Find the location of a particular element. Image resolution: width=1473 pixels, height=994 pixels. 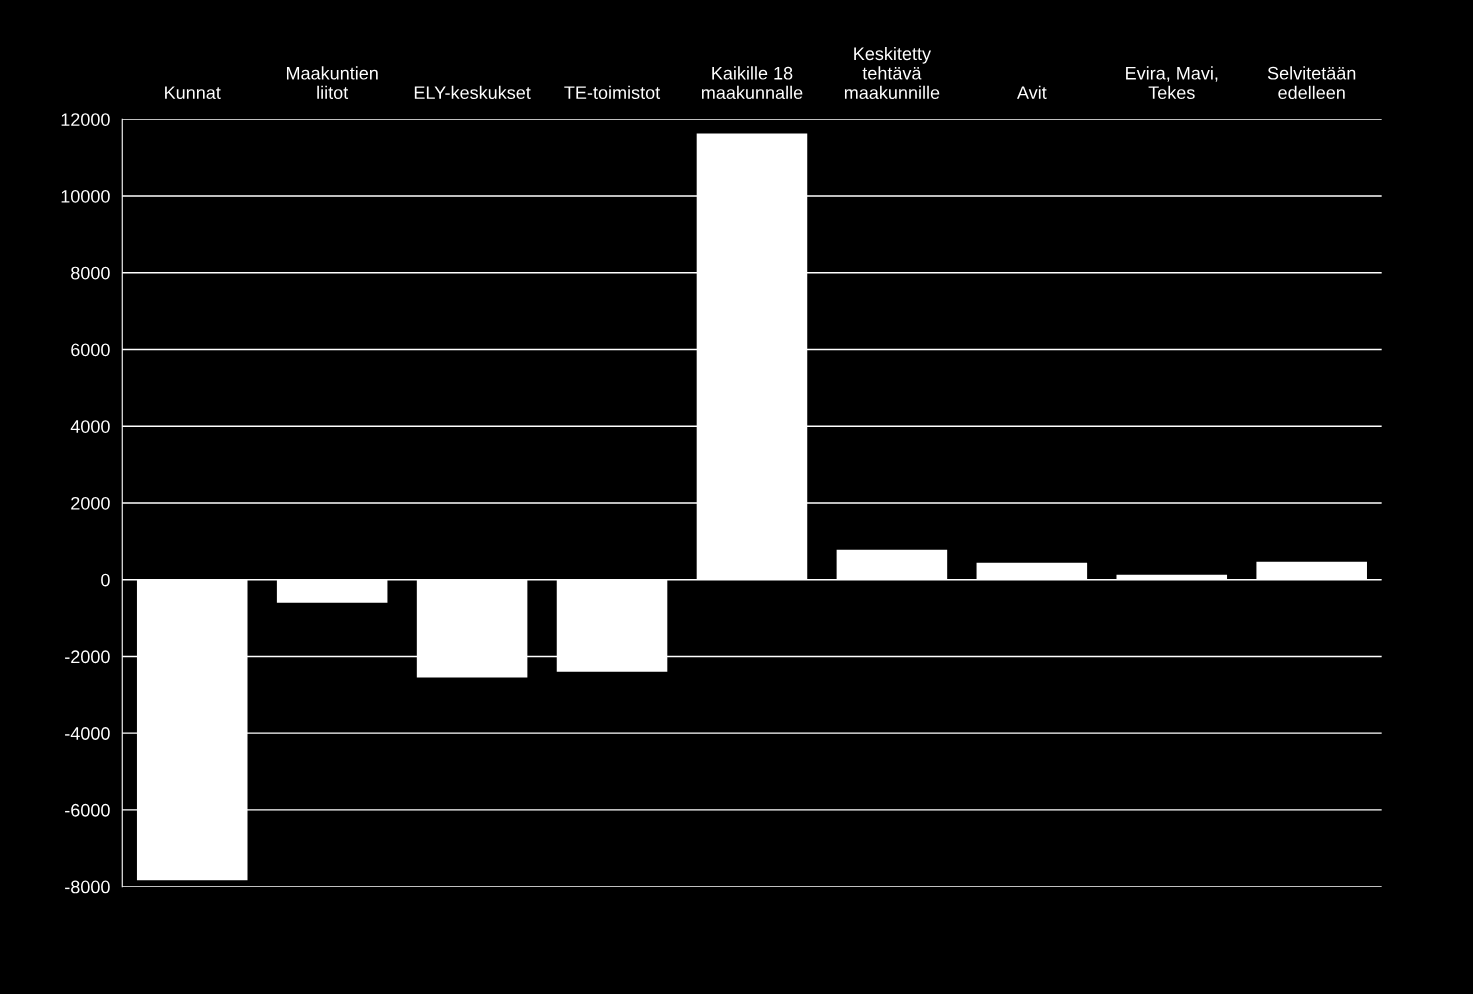

x-tick-label: Selvitetään edelleen is located at coordinates (1311, 83).